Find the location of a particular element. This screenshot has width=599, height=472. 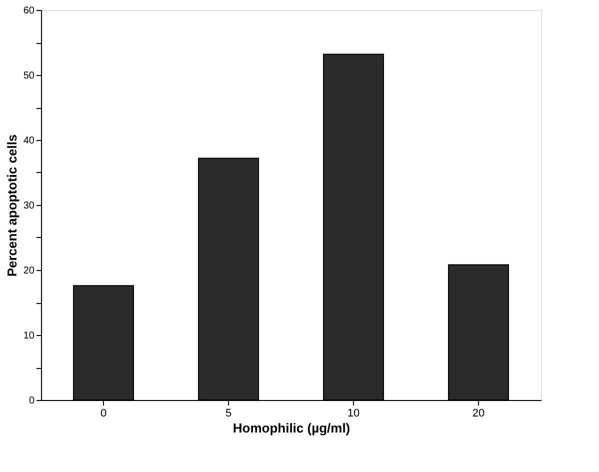

x-tick-label: 20 is located at coordinates (478, 414).